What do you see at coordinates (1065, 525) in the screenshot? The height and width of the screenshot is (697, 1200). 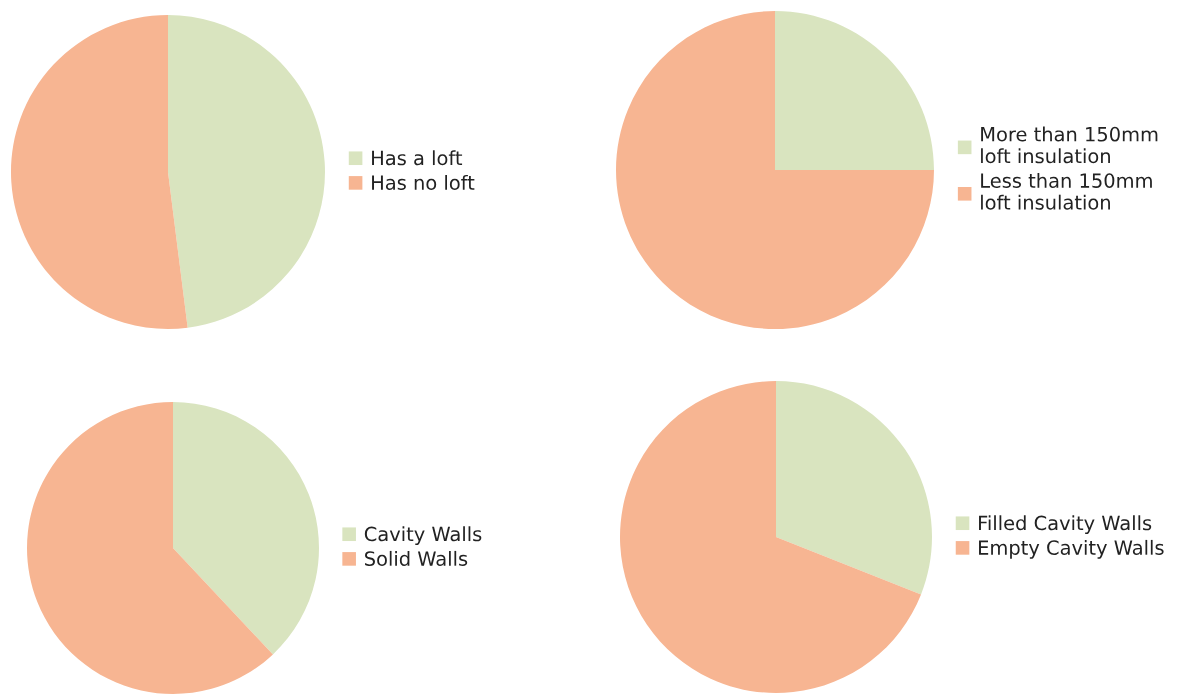 I see `legend-label: Filled Cavity Walls` at bounding box center [1065, 525].